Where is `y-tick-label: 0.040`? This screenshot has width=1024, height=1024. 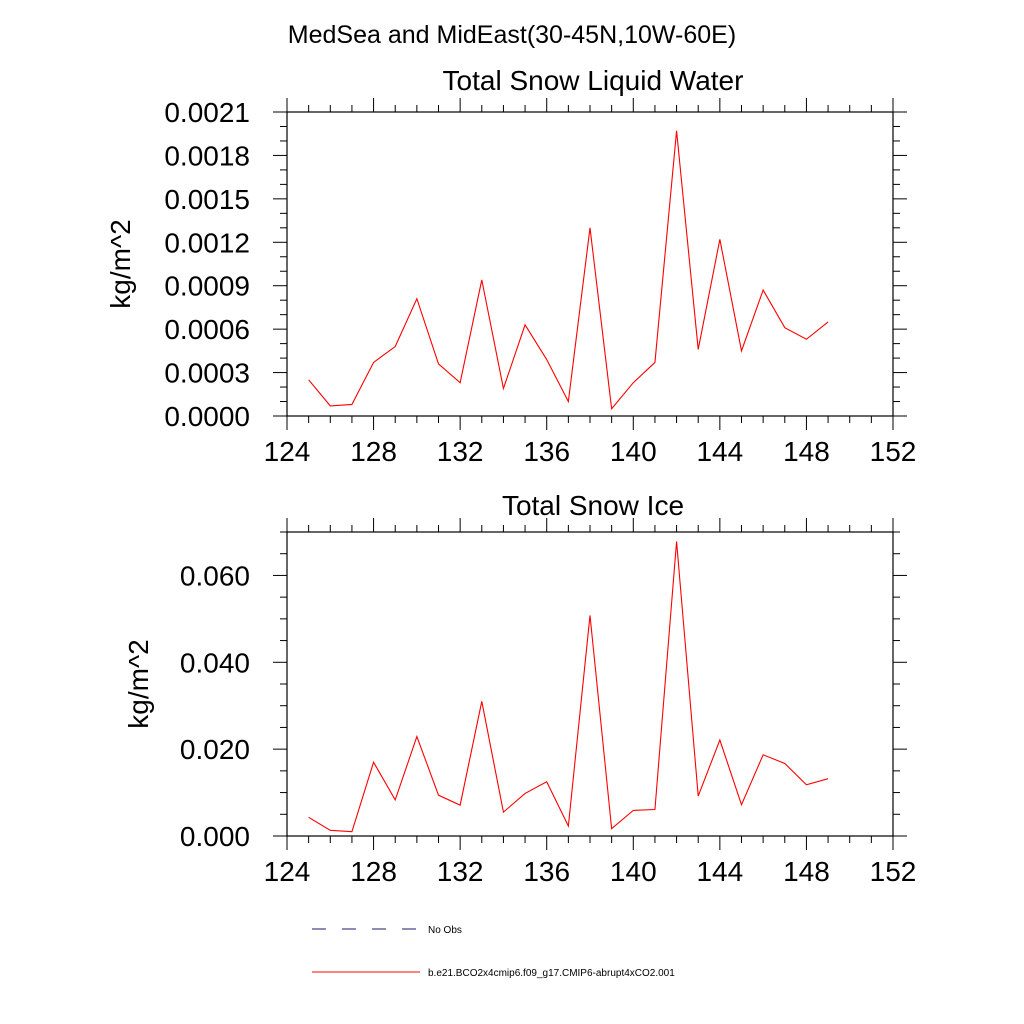
y-tick-label: 0.040 is located at coordinates (215, 662).